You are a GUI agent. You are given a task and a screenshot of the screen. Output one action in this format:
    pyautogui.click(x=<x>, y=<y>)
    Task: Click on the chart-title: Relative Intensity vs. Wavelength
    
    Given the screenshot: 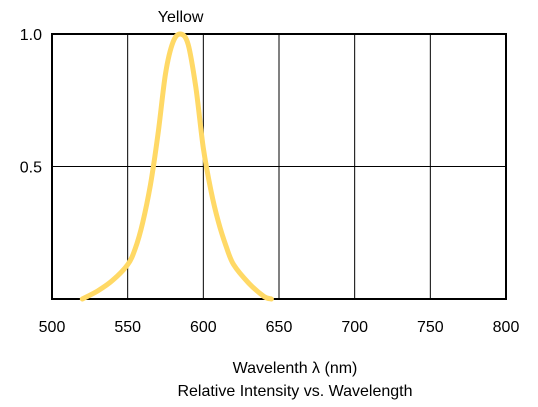 What is the action you would take?
    pyautogui.click(x=294, y=391)
    